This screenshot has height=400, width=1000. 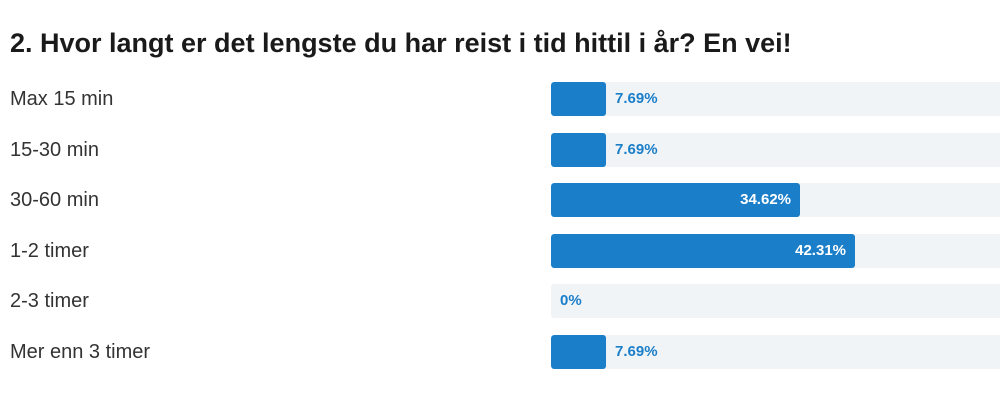 I want to click on bar-track: 34.62%, so click(x=775, y=200).